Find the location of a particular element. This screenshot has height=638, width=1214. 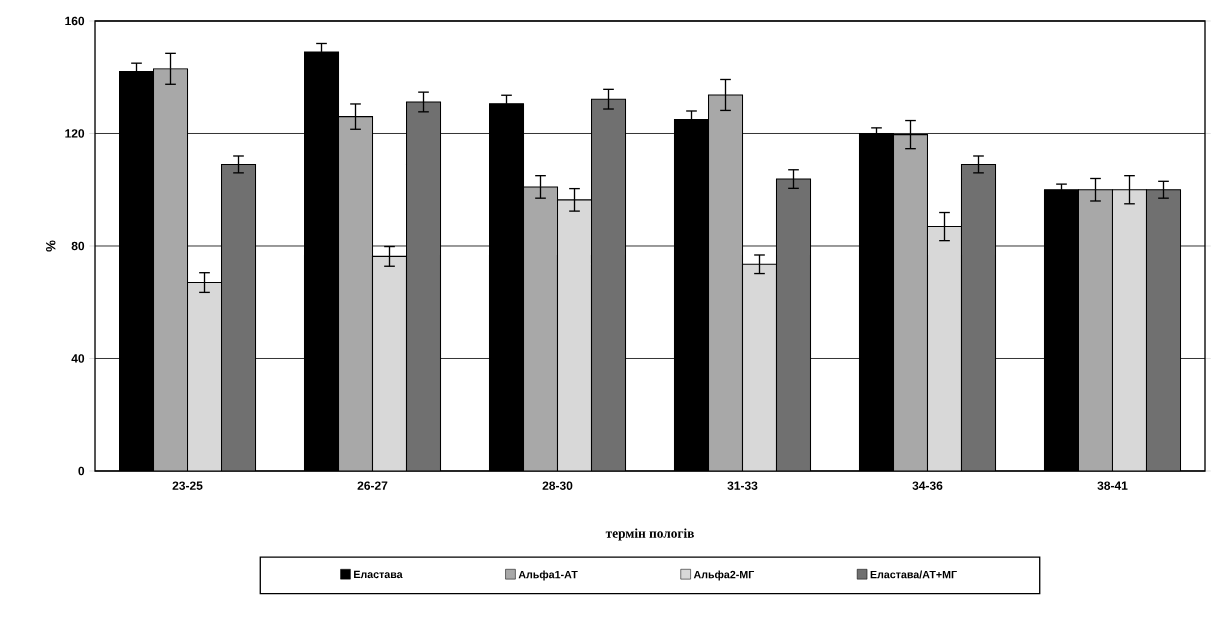

y-tick-label: 80 is located at coordinates (78, 246).